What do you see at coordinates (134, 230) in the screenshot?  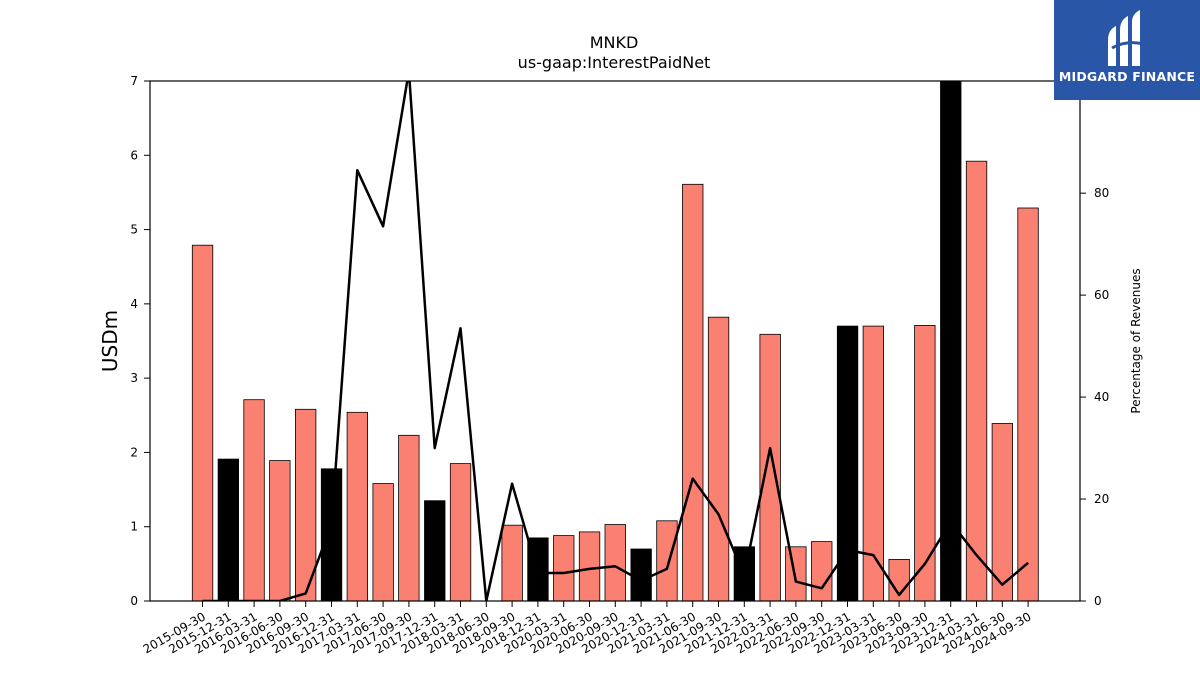 I see `y-tick-label: 5` at bounding box center [134, 230].